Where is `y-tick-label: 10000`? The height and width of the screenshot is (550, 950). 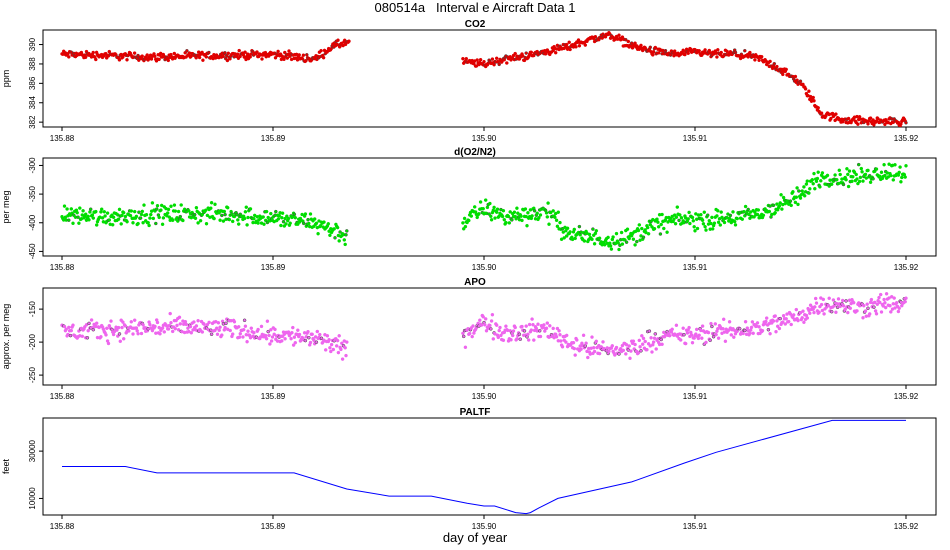
y-tick-label: 10000 is located at coordinates (32, 498).